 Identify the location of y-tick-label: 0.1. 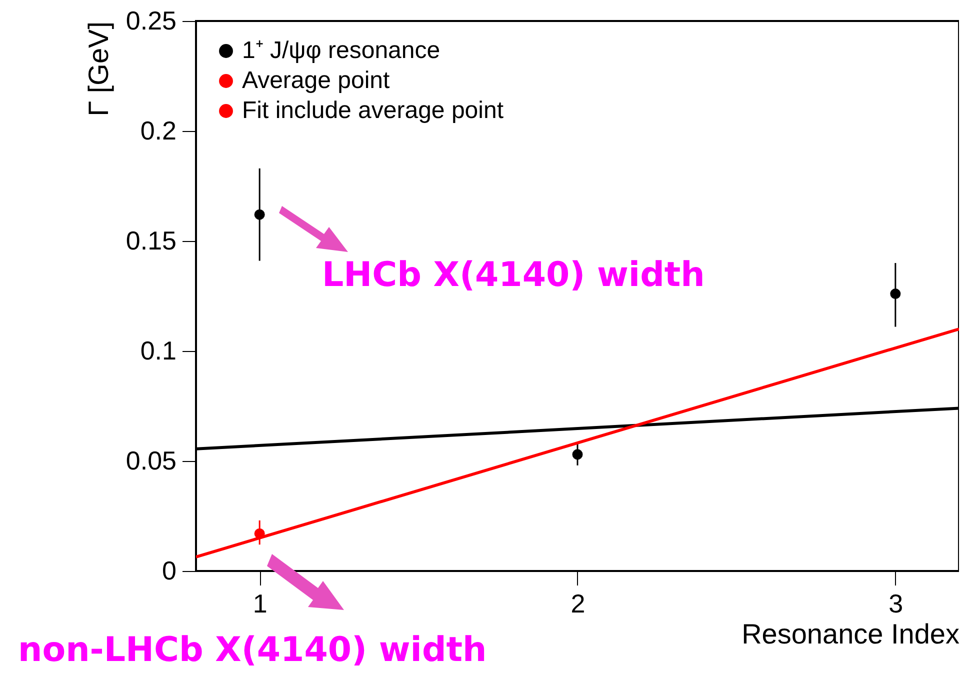
(158, 351).